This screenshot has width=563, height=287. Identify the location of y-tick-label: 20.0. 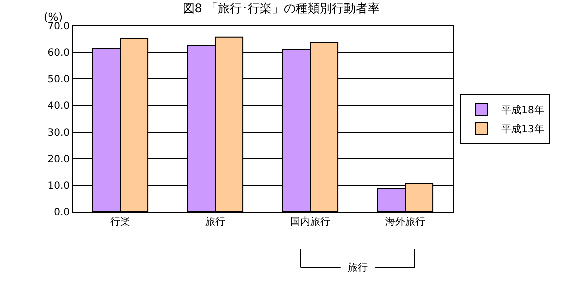
(59, 160).